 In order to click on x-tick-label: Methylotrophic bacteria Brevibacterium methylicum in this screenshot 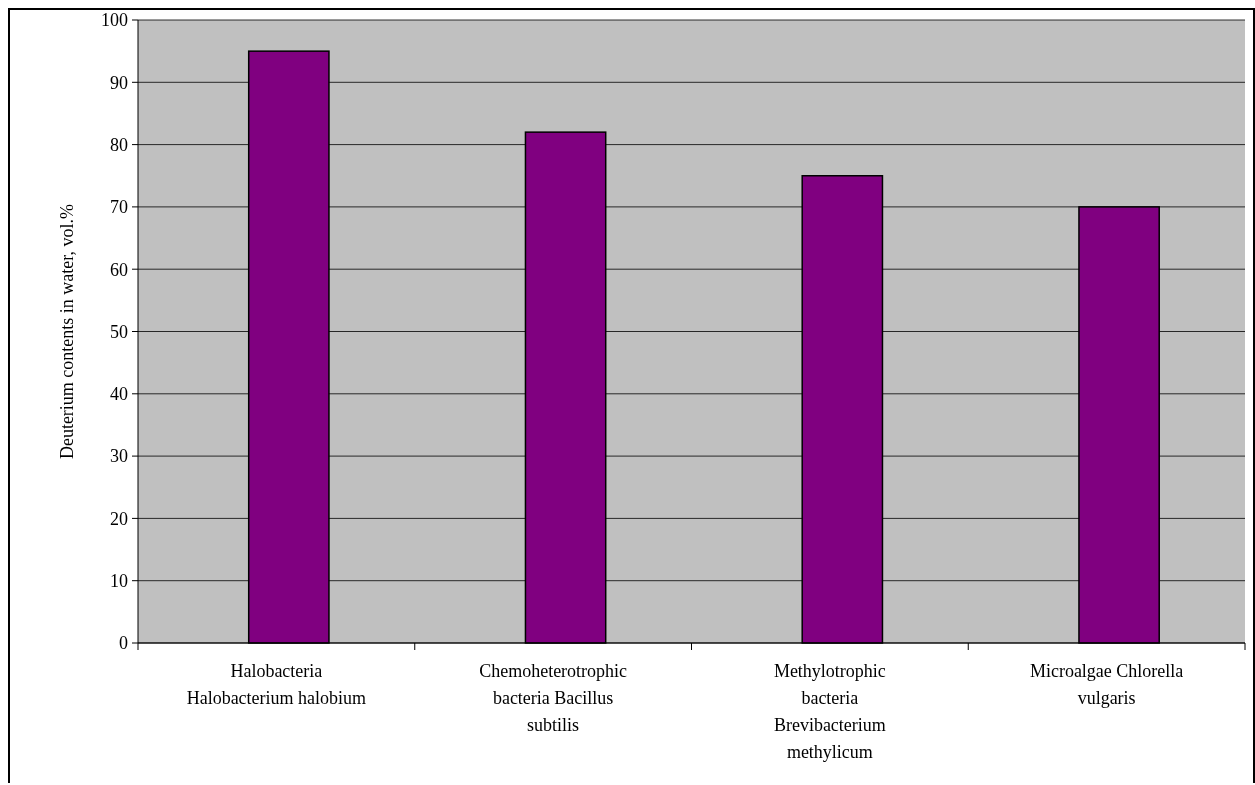, I will do `click(829, 711)`.